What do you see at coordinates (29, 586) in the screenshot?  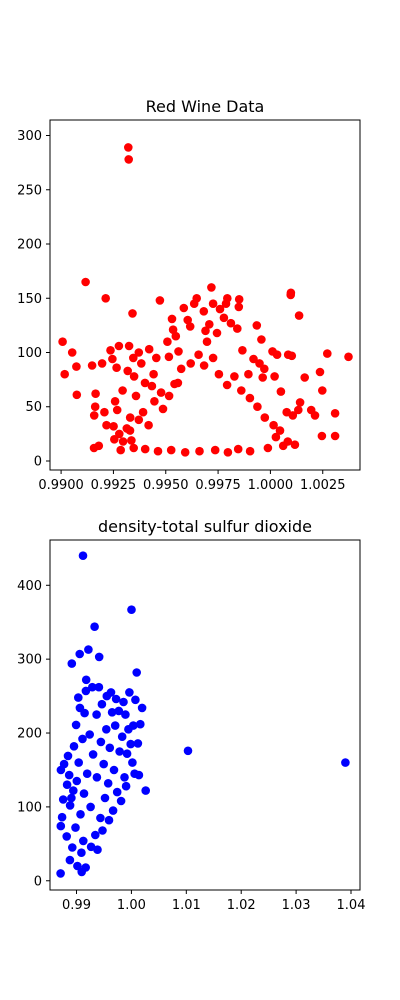 I see `y-tick-label: 400` at bounding box center [29, 586].